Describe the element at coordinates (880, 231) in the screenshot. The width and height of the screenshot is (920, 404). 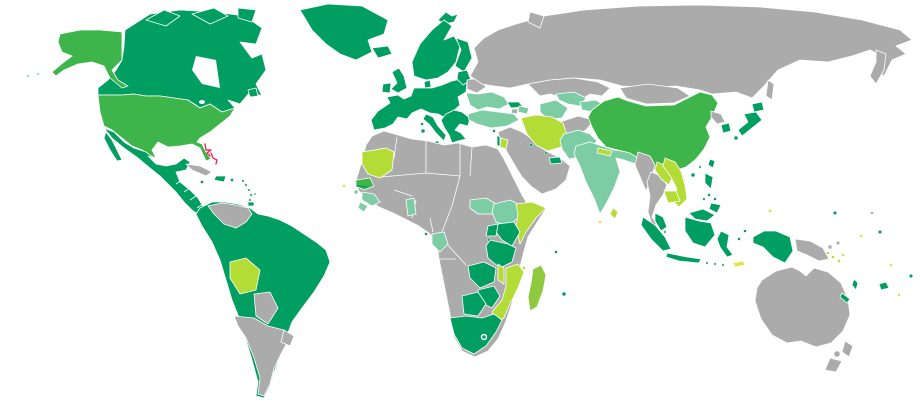
I see `region-kiribati` at that location.